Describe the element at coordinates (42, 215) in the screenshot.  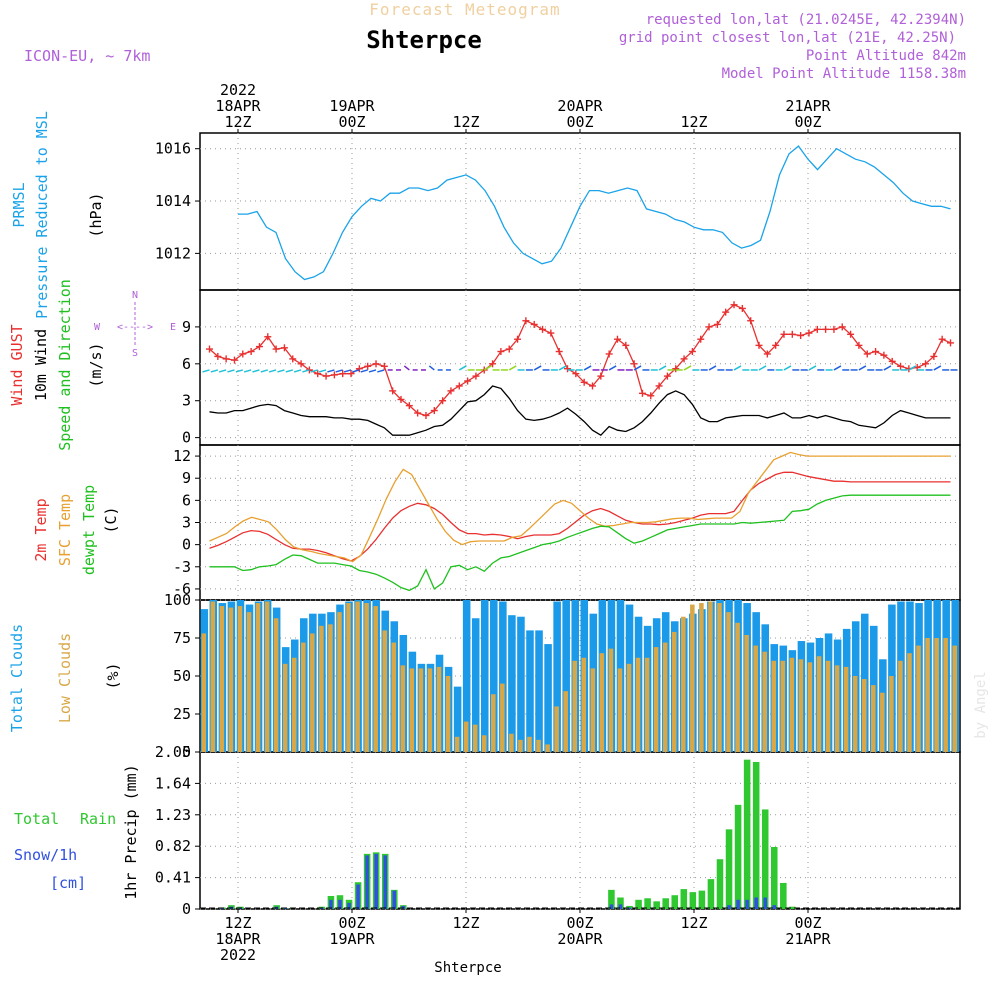
I see `pressure-title-2: Pressure Reduced to MSL` at that location.